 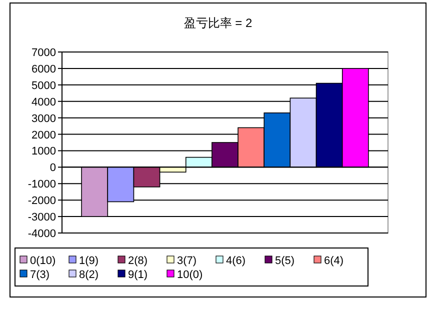 What do you see at coordinates (218, 23) in the screenshot?
I see `chart-title: 盈亏比率 = 2` at bounding box center [218, 23].